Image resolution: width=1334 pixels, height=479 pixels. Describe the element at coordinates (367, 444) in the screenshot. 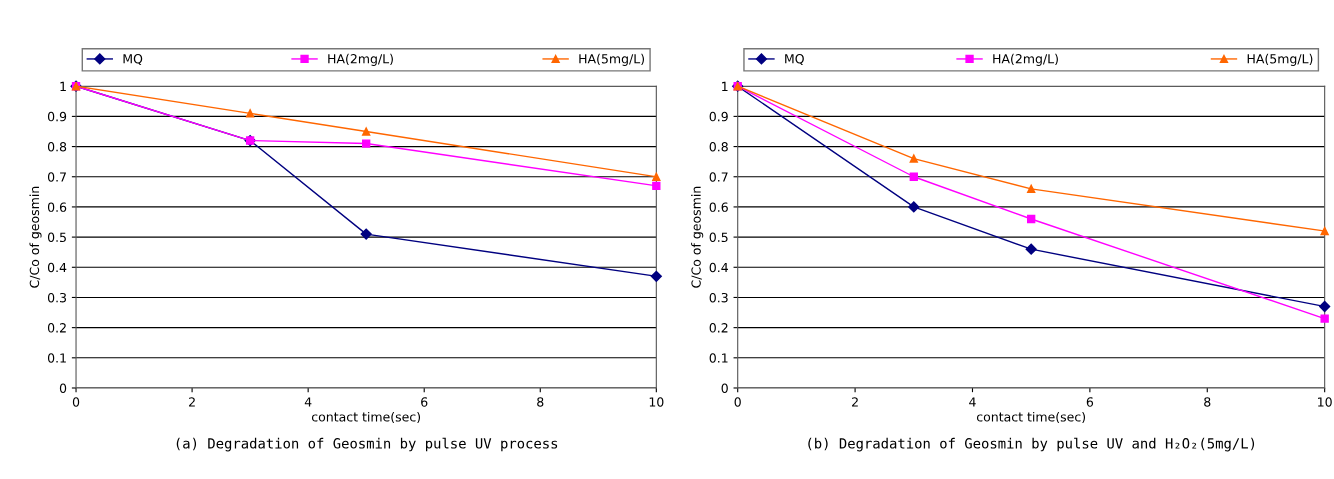

I see `text: (a) Degradation of Geosmin by pulse UV process` at that location.